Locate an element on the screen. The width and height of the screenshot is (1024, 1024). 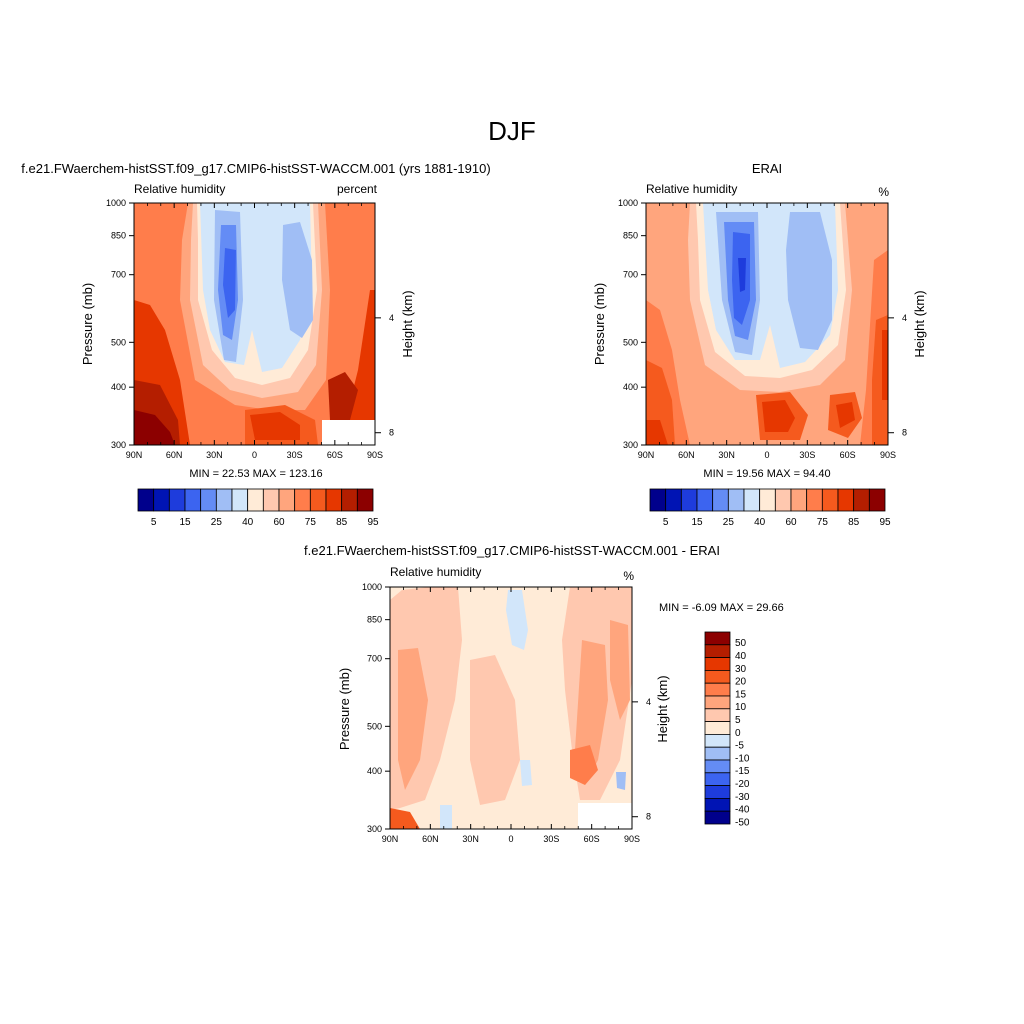
panel-model-ylabel: Pressure (mb) is located at coordinates (87, 324).